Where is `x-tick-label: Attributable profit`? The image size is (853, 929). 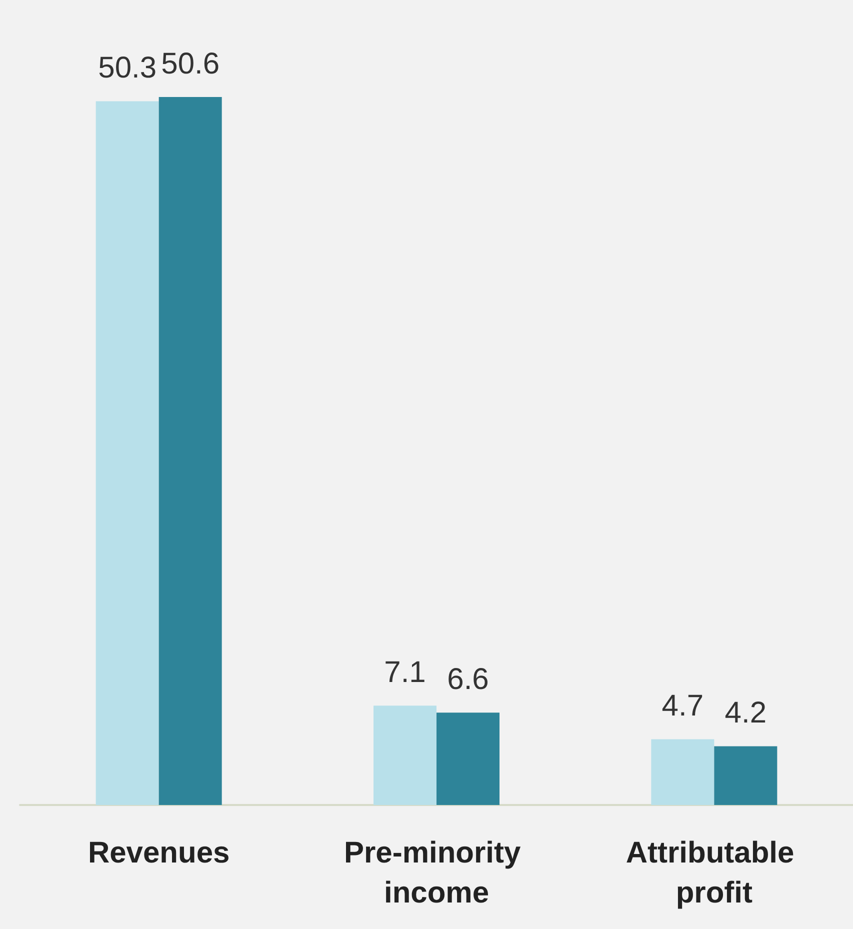 x-tick-label: Attributable profit is located at coordinates (714, 873).